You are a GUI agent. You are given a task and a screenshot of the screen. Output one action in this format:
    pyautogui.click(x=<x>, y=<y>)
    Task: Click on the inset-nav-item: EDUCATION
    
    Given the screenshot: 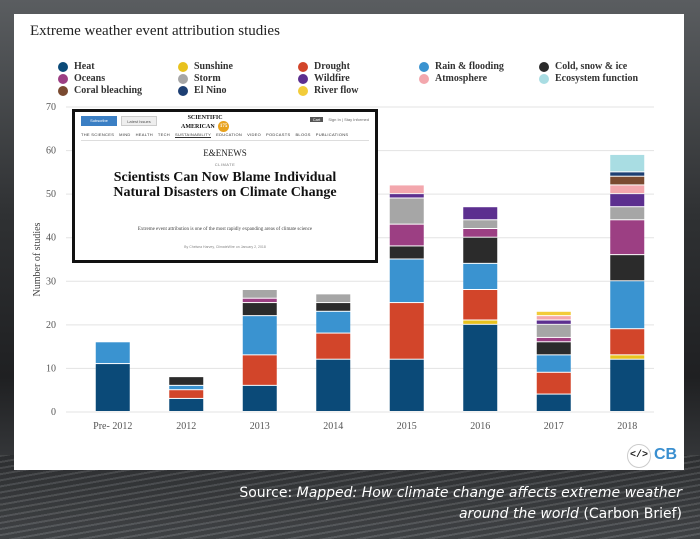 What is the action you would take?
    pyautogui.click(x=229, y=134)
    